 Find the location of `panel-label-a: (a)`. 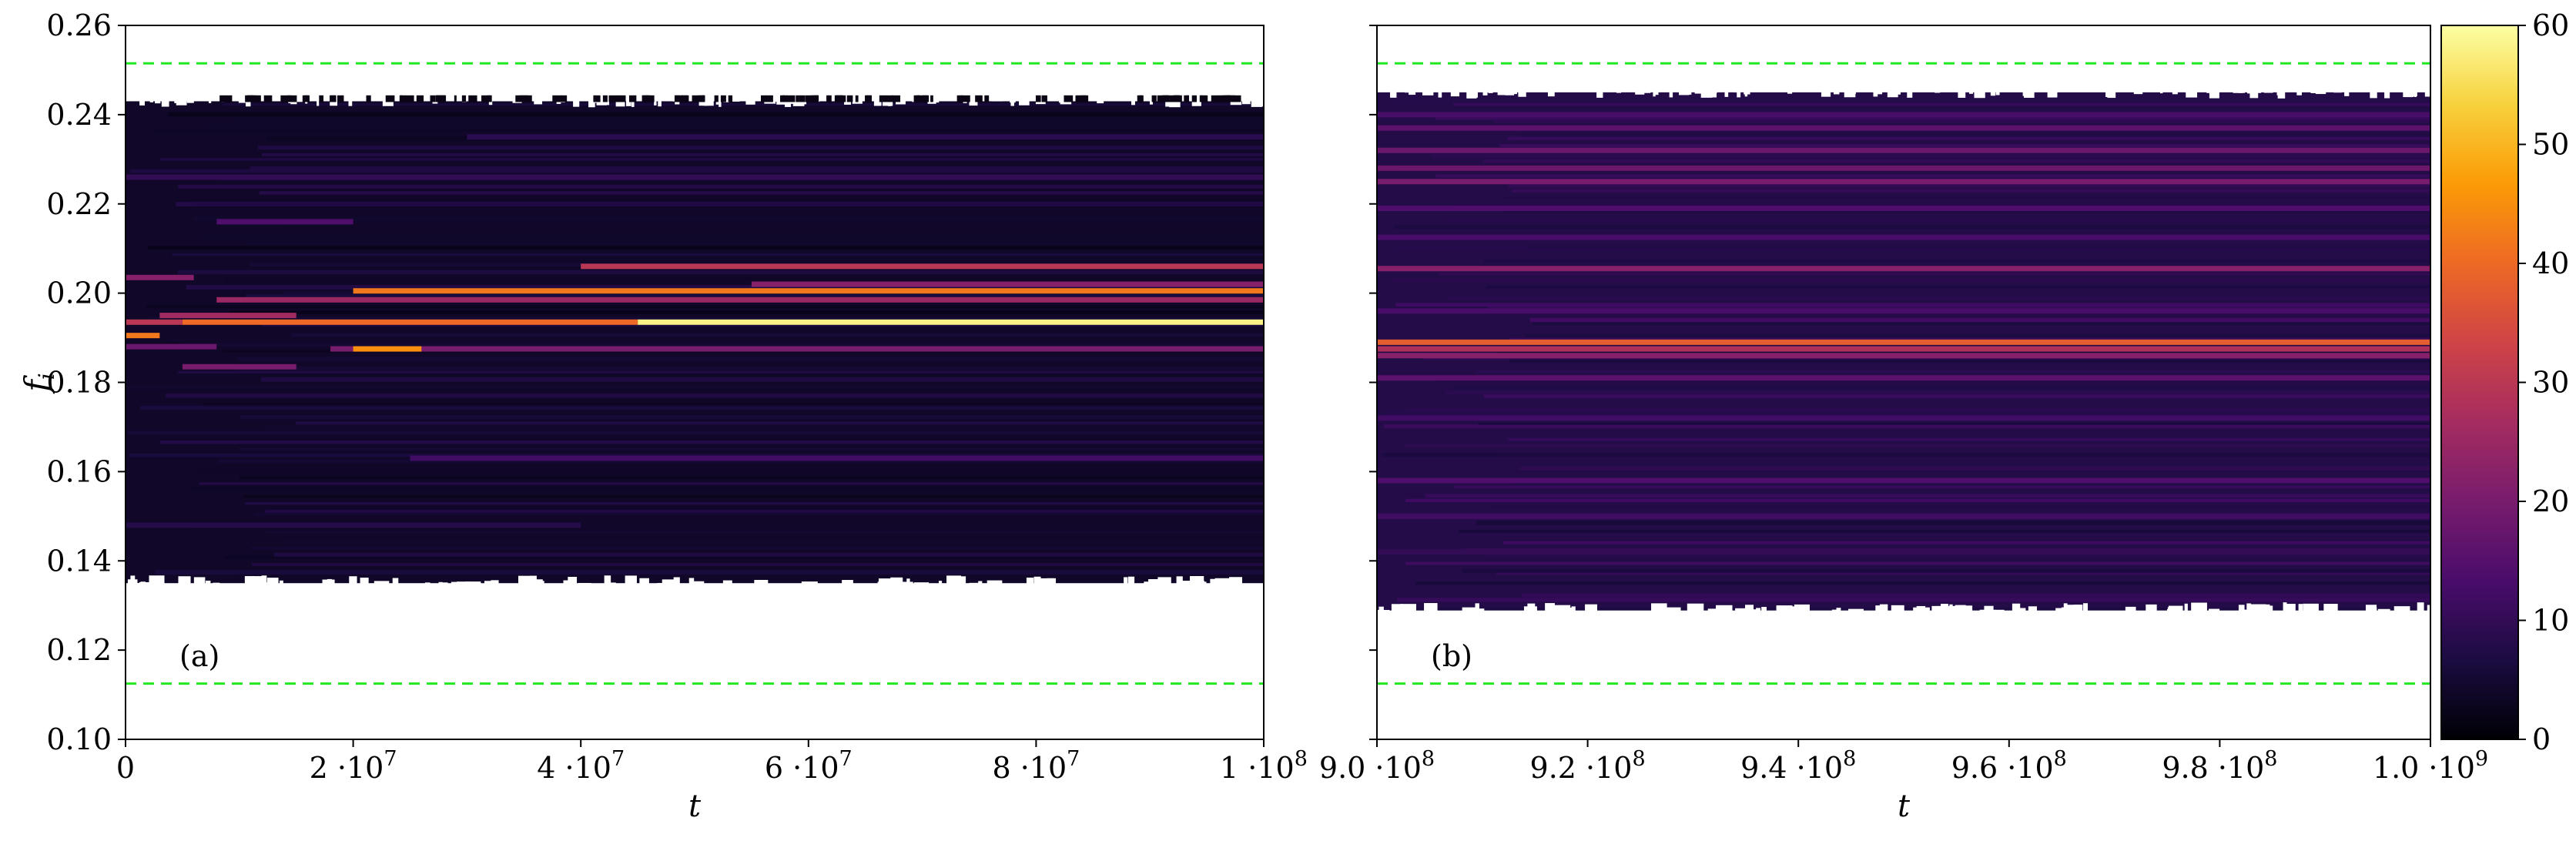

panel-label-a: (a) is located at coordinates (199, 656).